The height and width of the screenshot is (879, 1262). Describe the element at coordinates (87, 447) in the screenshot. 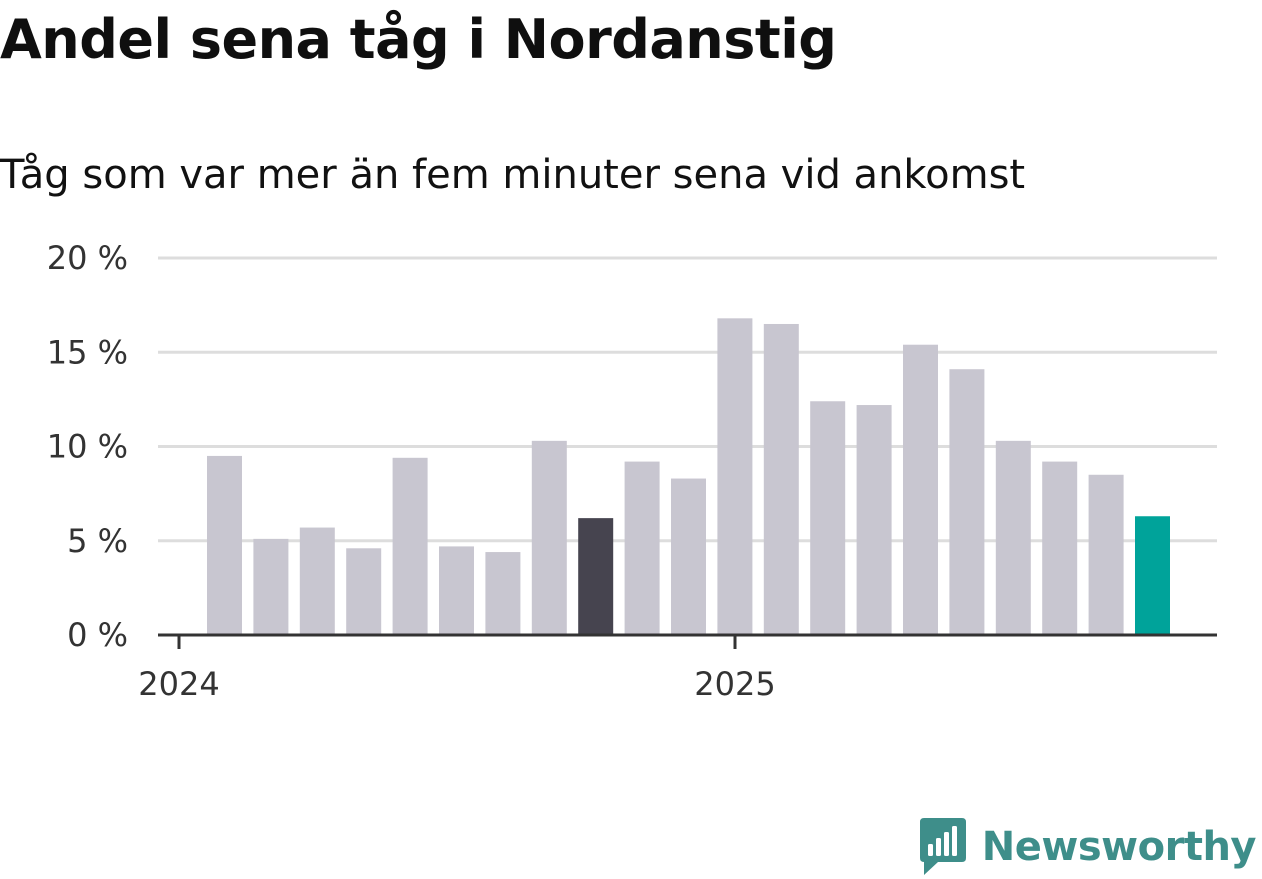

I see `y-tick-label: 10 %` at that location.